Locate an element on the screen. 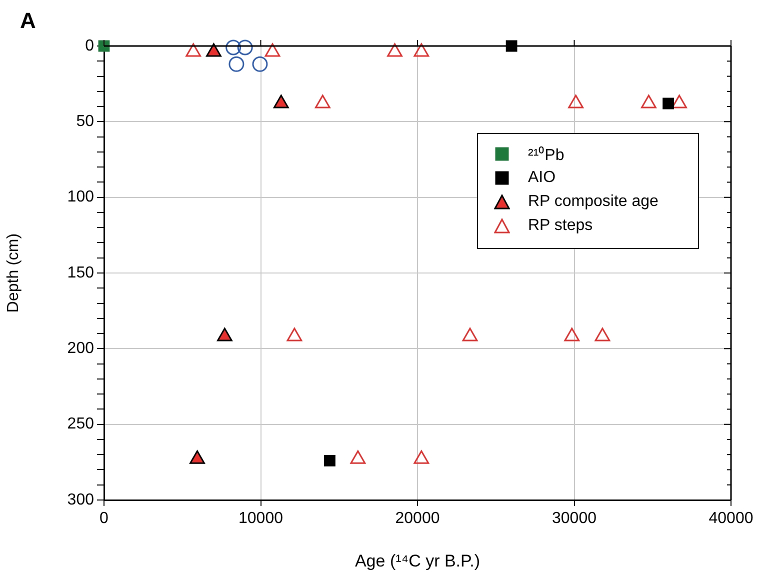 The image size is (761, 576). text: A is located at coordinates (28, 21).